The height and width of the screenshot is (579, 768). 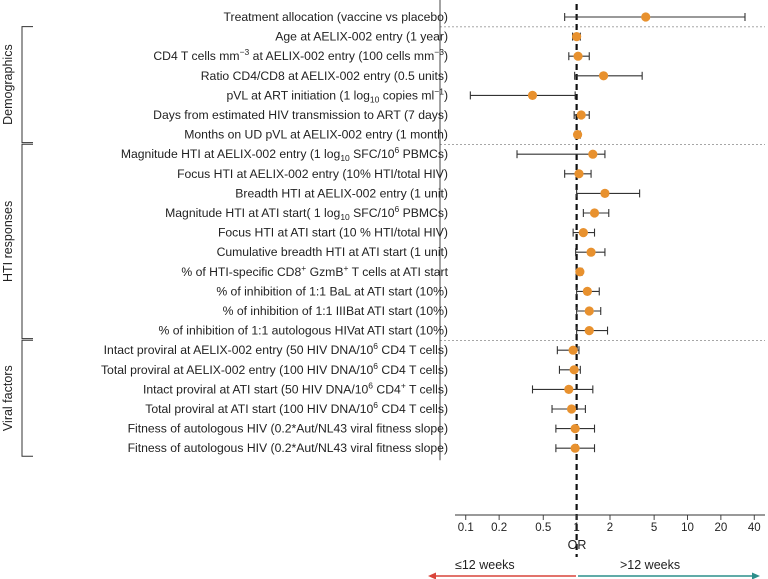 I want to click on left-arrow-head, so click(x=432, y=575).